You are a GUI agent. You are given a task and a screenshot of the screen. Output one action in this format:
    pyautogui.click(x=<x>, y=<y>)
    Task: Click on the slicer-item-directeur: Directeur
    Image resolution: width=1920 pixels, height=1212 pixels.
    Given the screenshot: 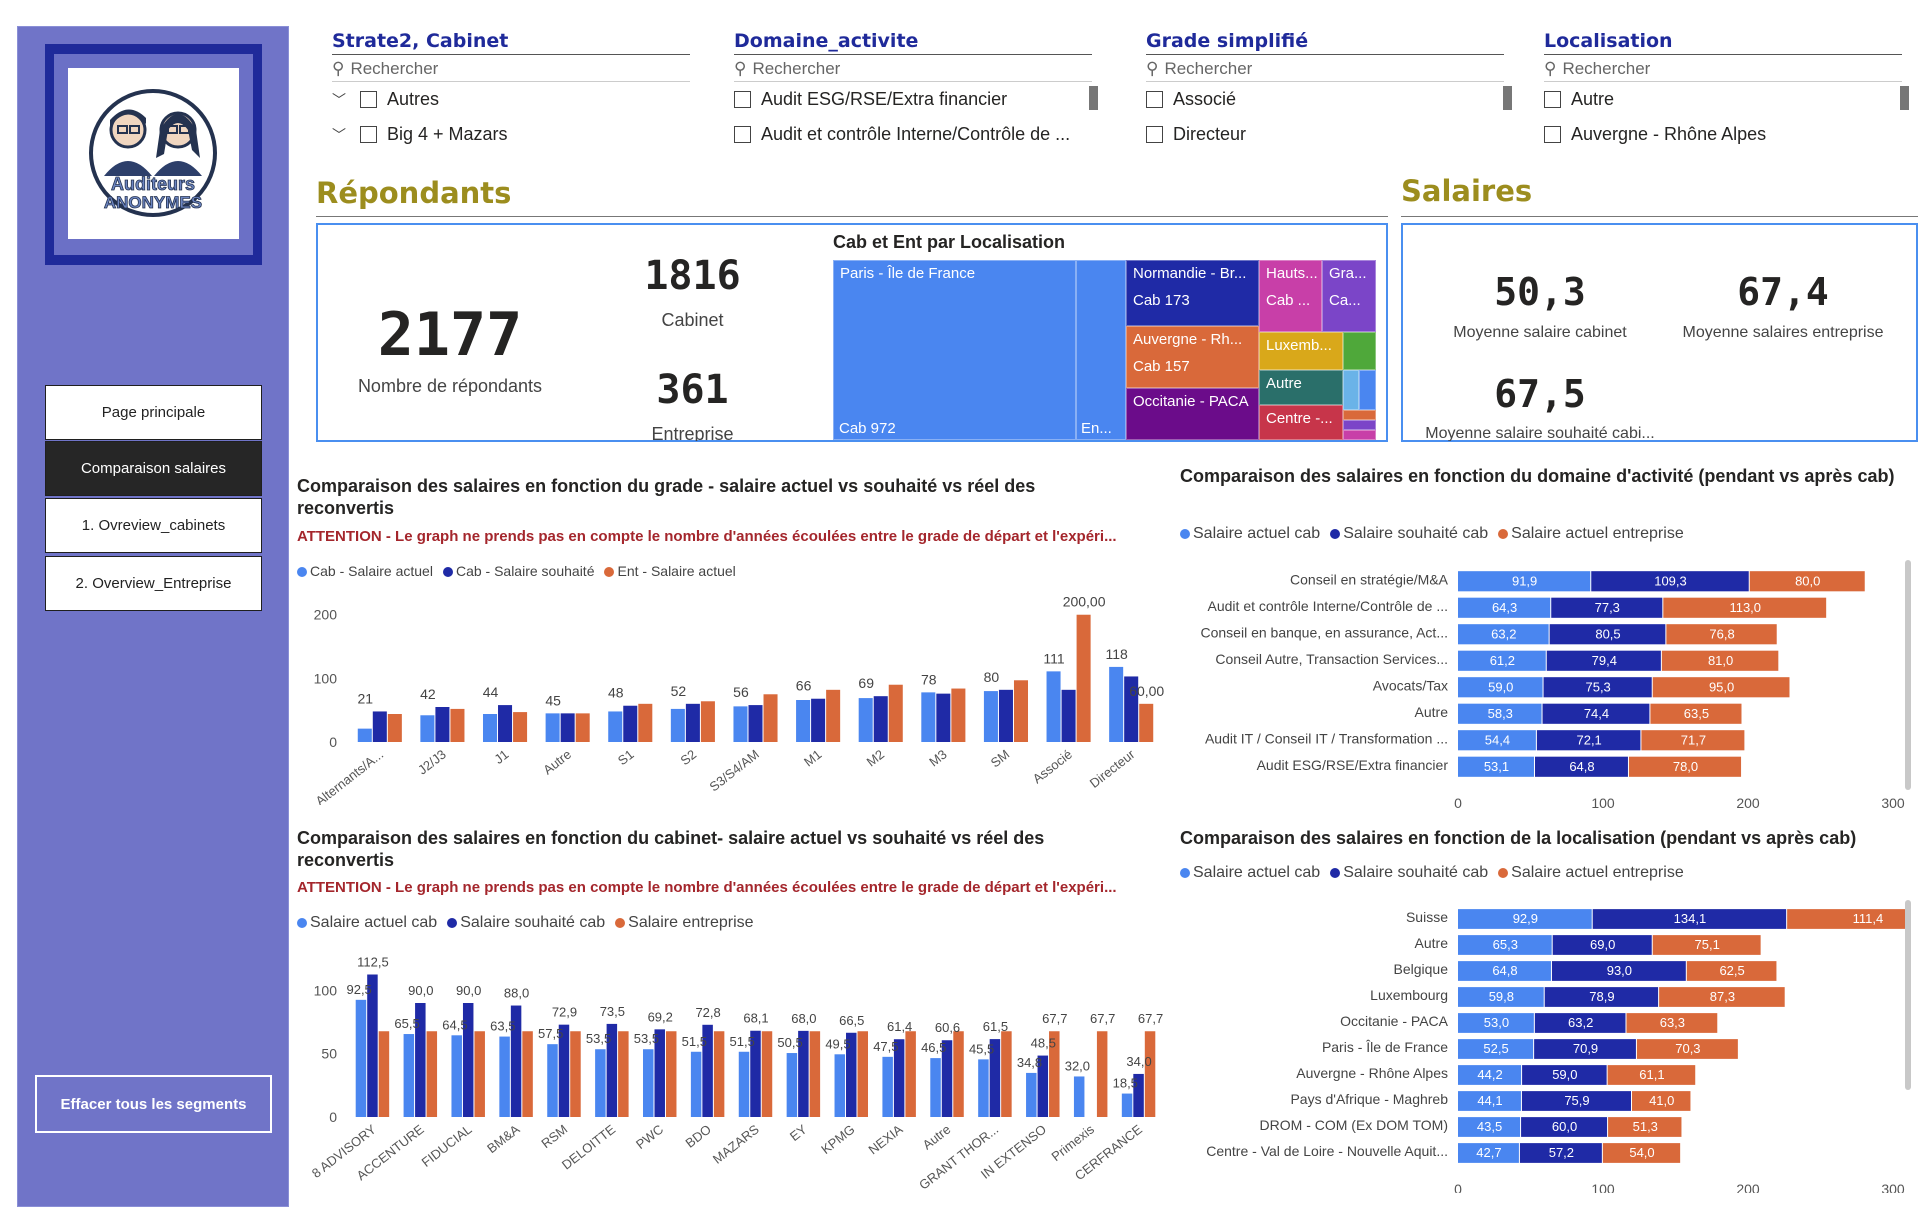 What is the action you would take?
    pyautogui.click(x=1325, y=134)
    